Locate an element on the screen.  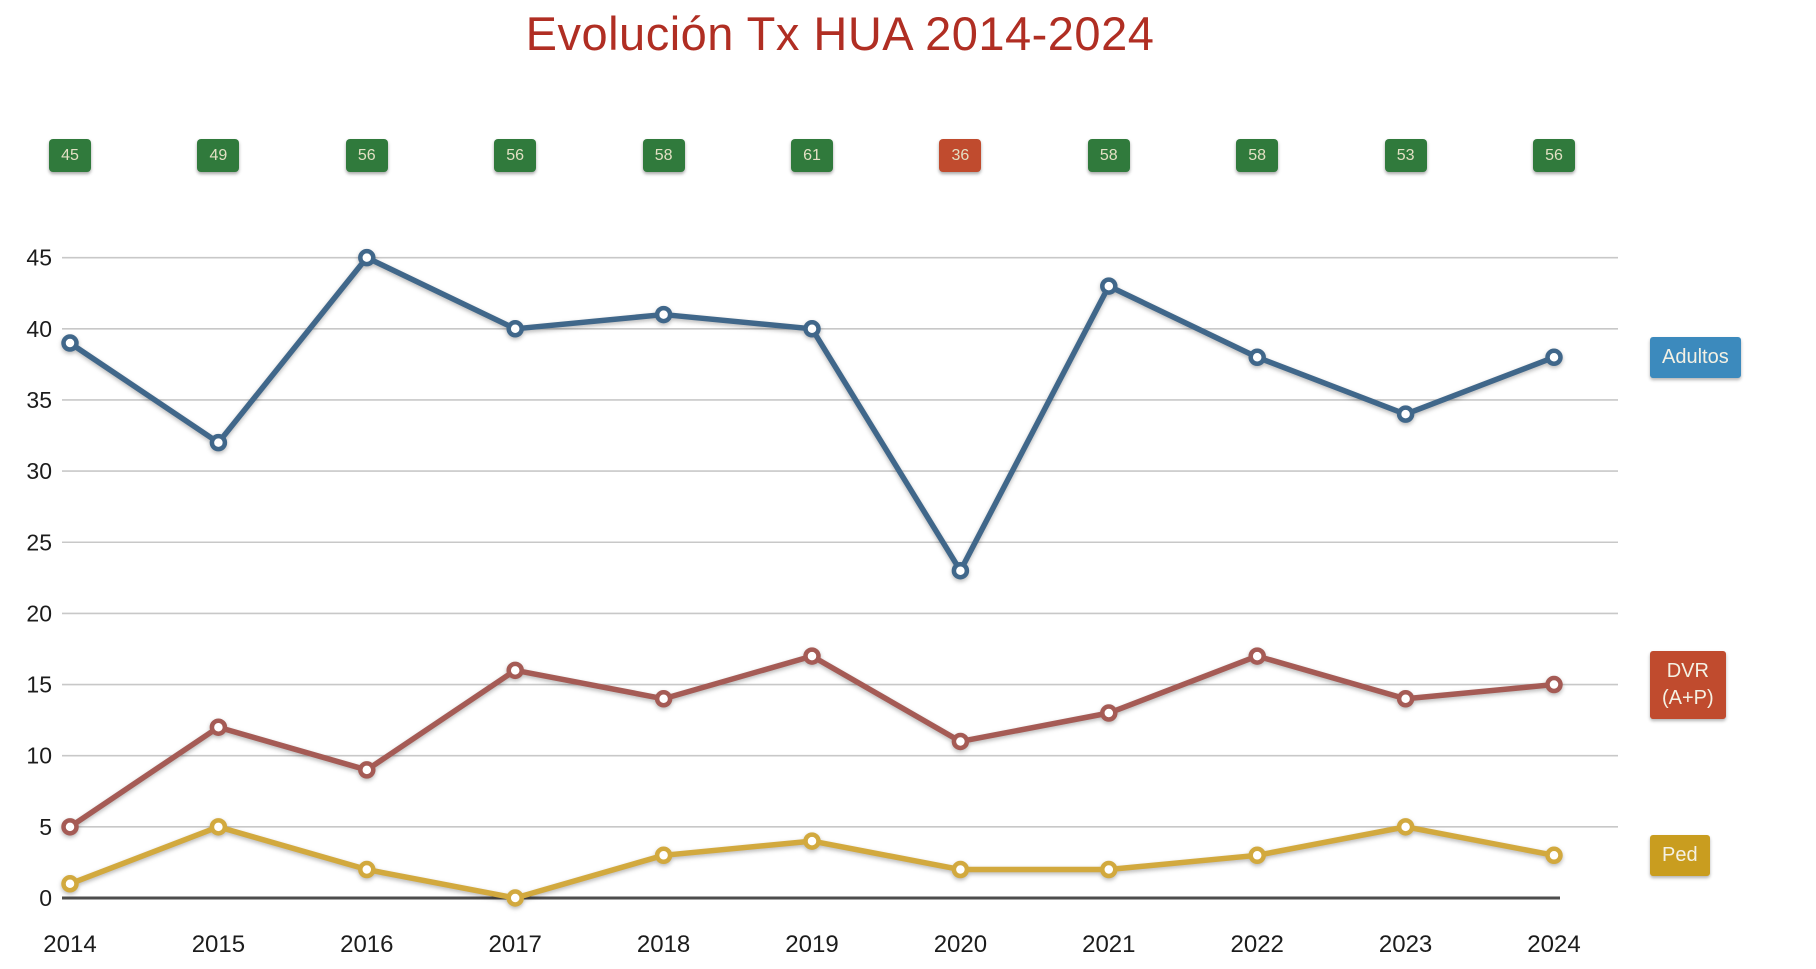
dvr-a-p-point-2018 is located at coordinates (663, 699).